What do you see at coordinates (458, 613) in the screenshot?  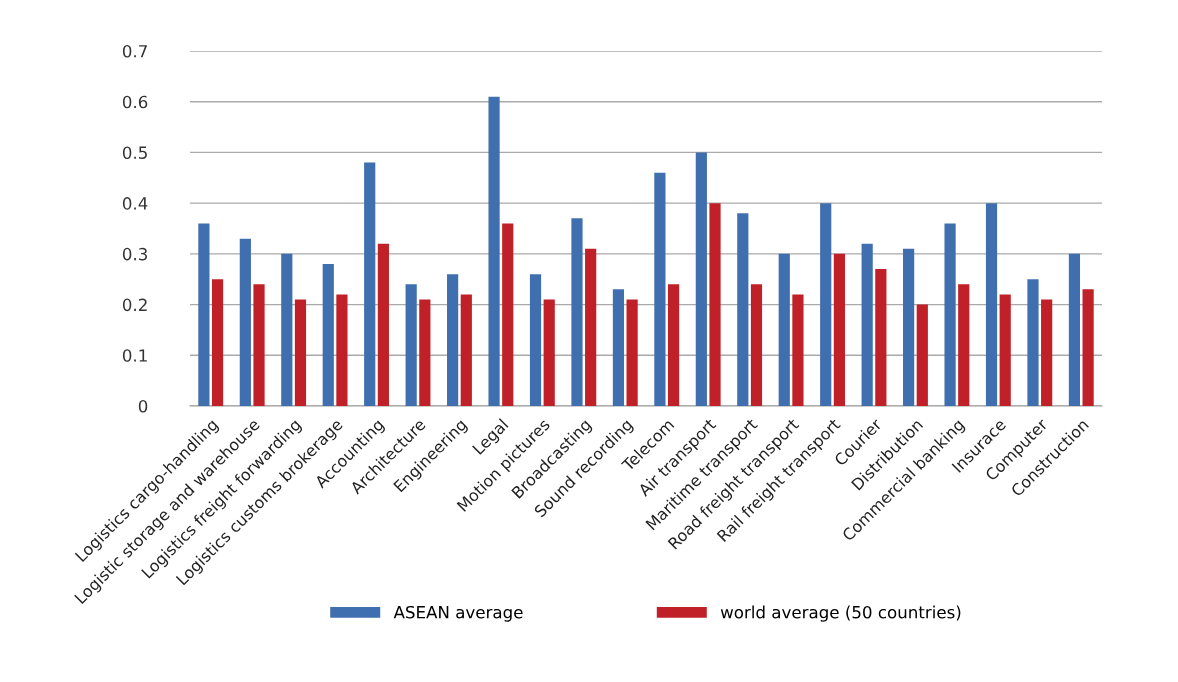 I see `legend-label: ASEAN average` at bounding box center [458, 613].